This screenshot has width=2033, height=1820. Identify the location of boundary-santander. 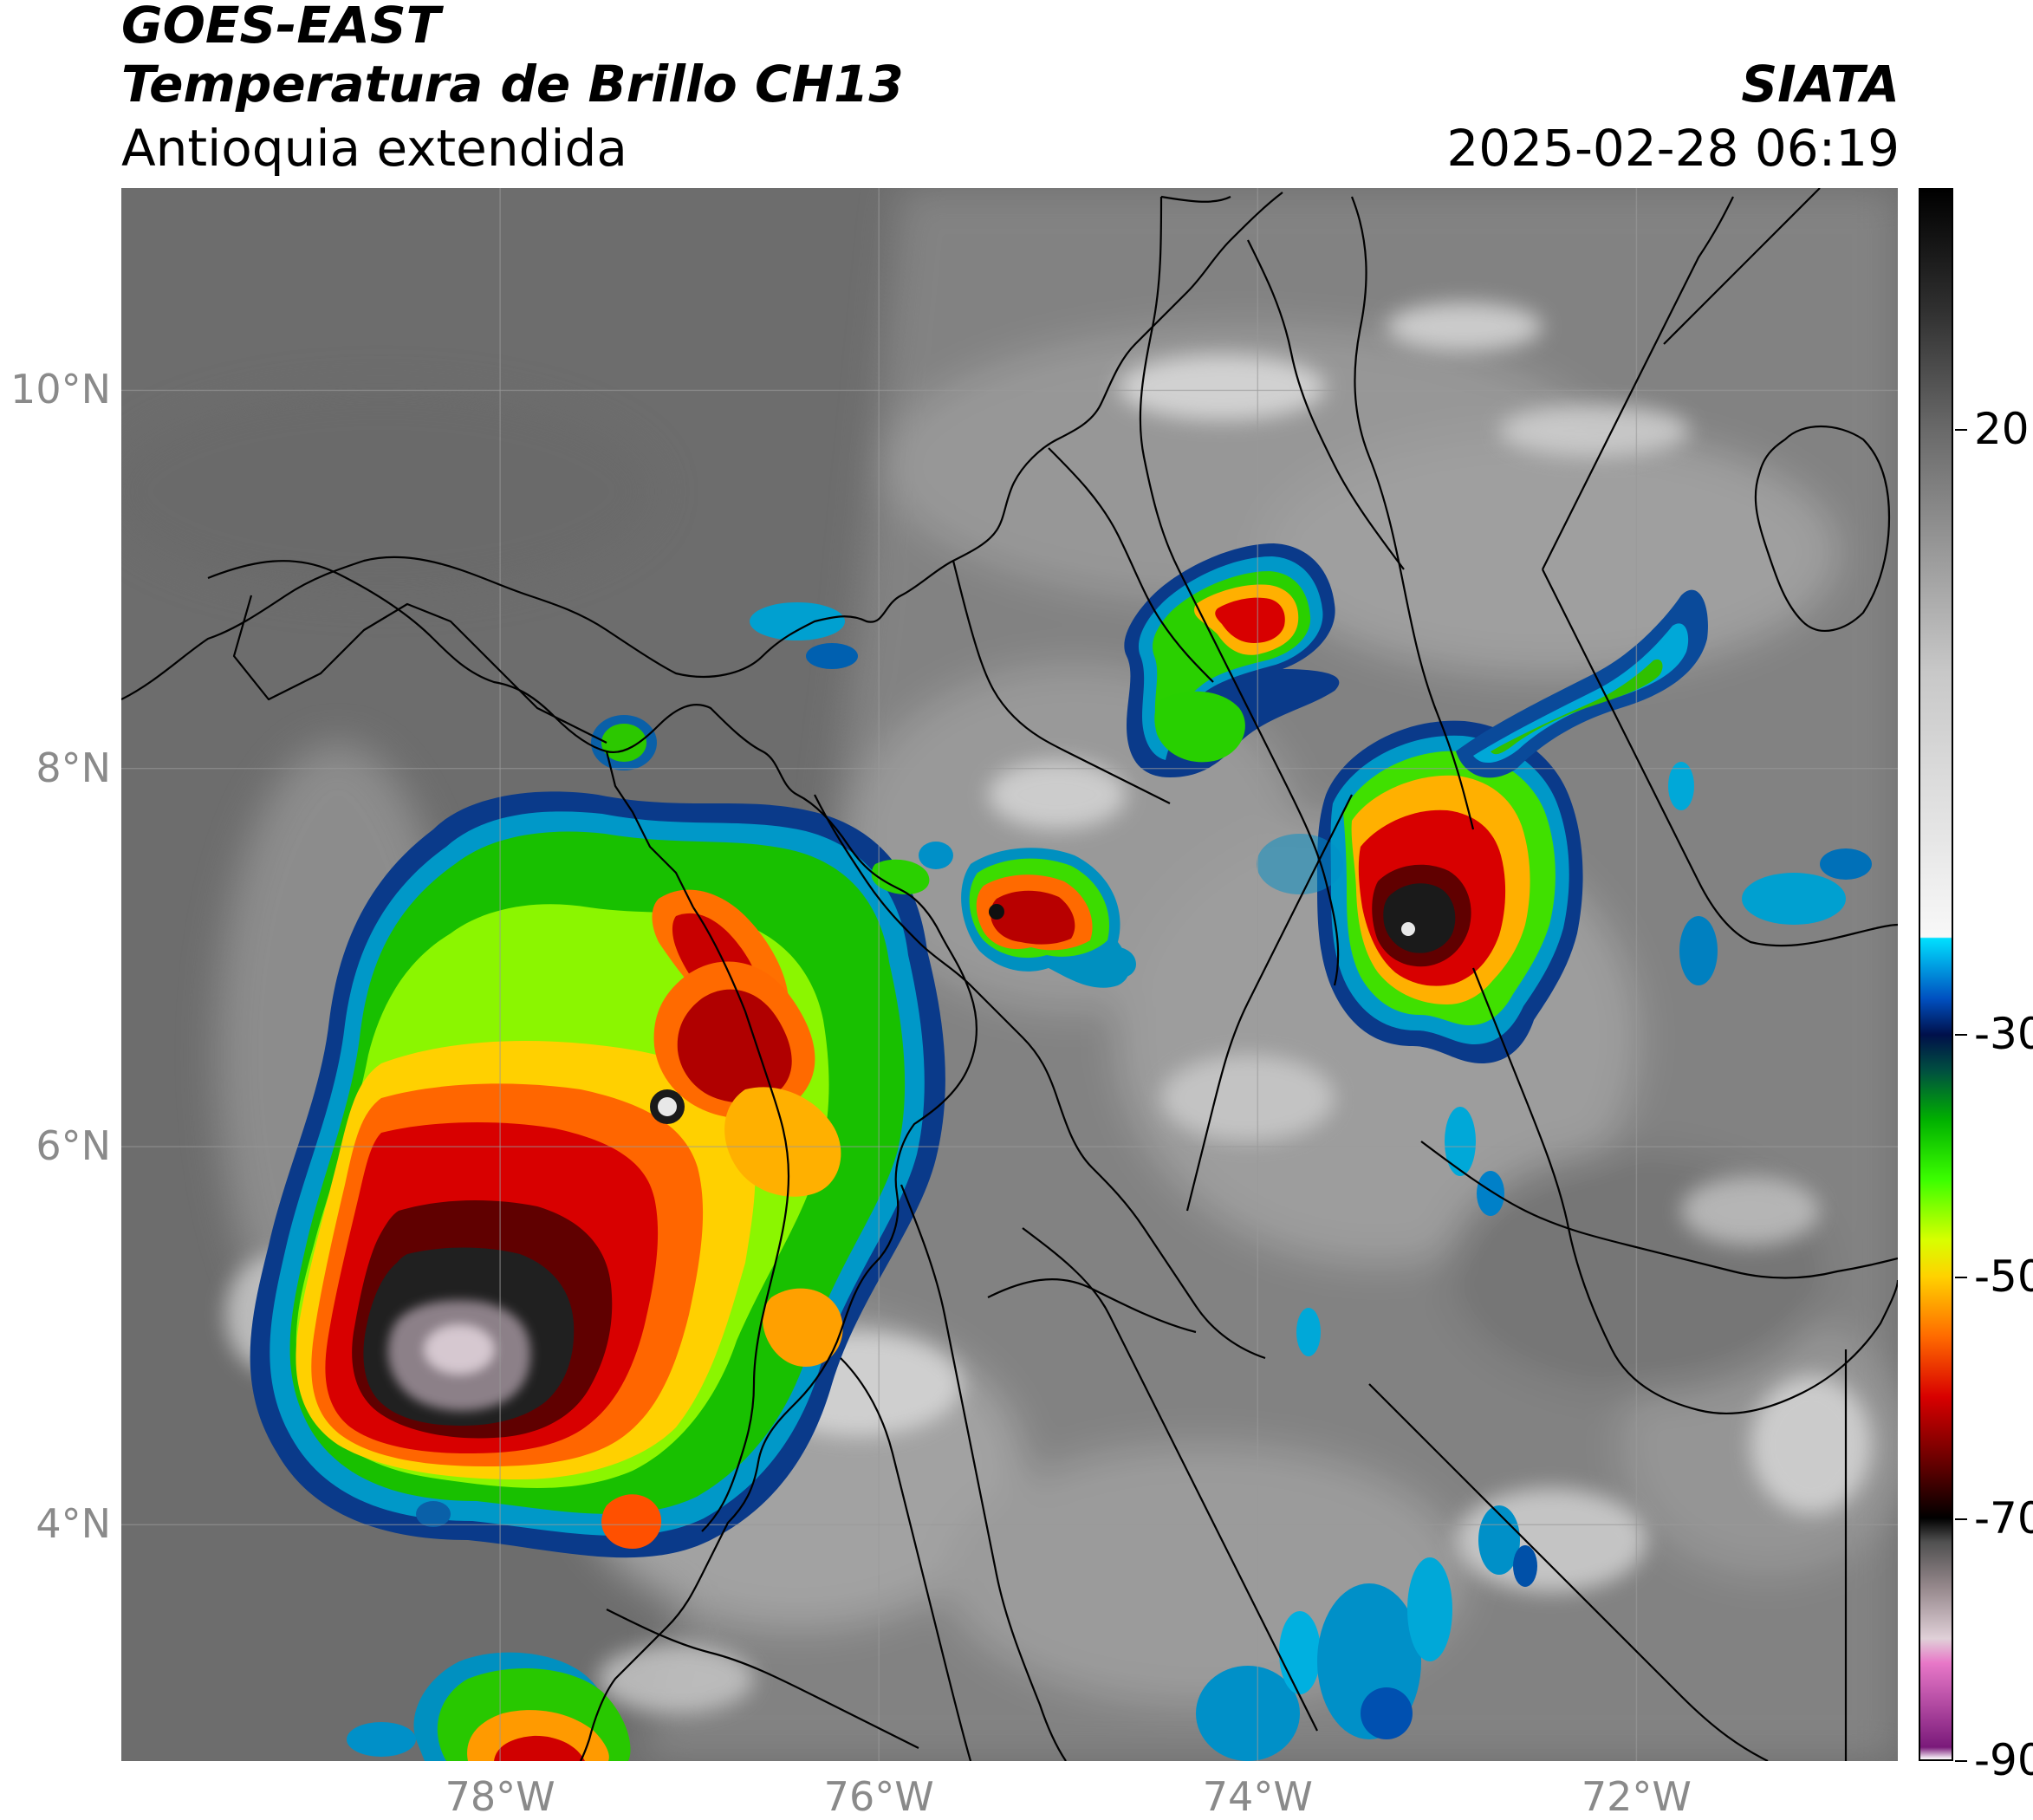
(1269, 1003).